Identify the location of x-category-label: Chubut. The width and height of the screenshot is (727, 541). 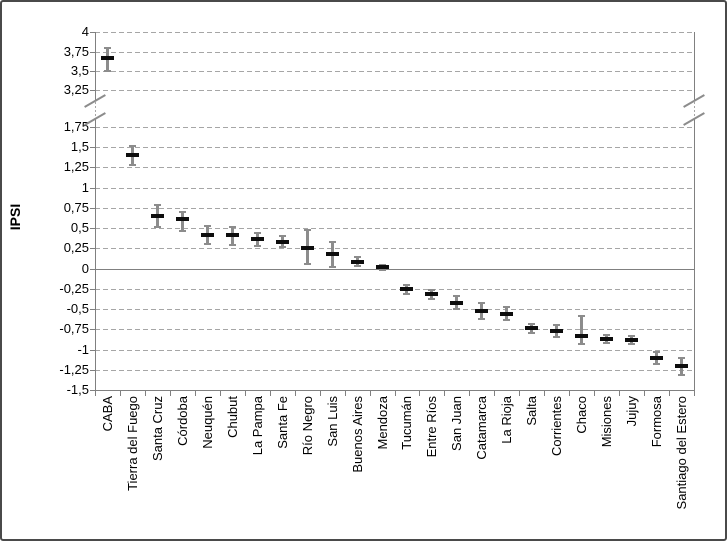
(232, 417).